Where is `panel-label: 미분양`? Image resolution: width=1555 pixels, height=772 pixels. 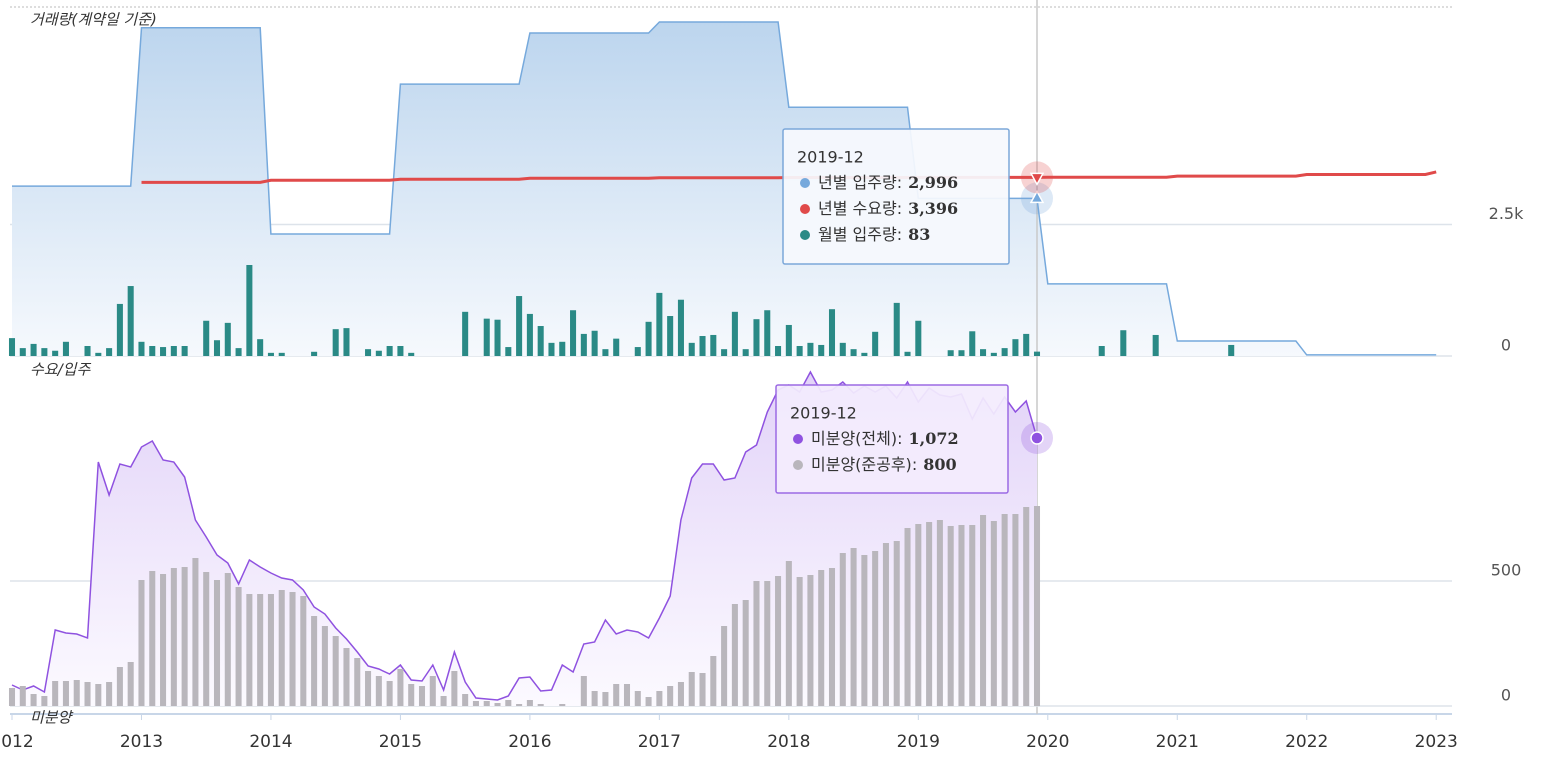 panel-label: 미분양 is located at coordinates (52, 718).